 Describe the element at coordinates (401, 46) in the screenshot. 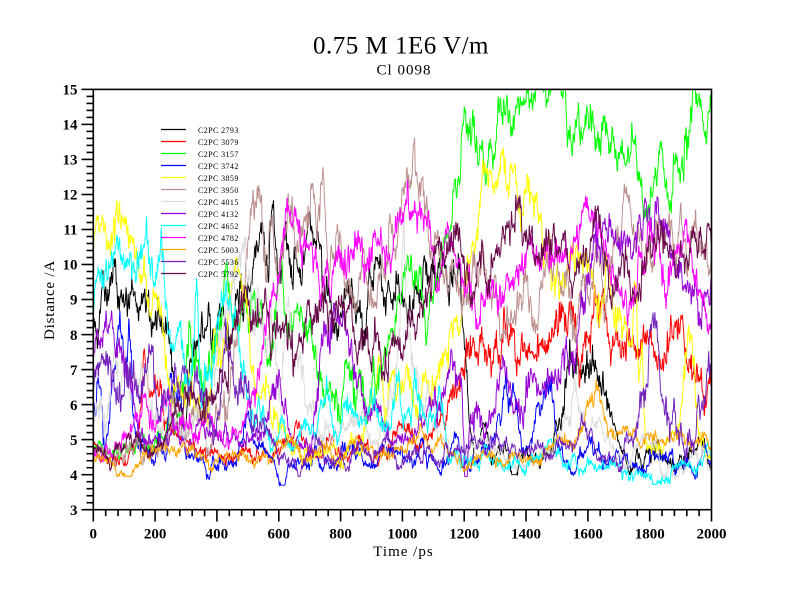

I see `svg-text: 0.75 M 1E6 V/m` at that location.